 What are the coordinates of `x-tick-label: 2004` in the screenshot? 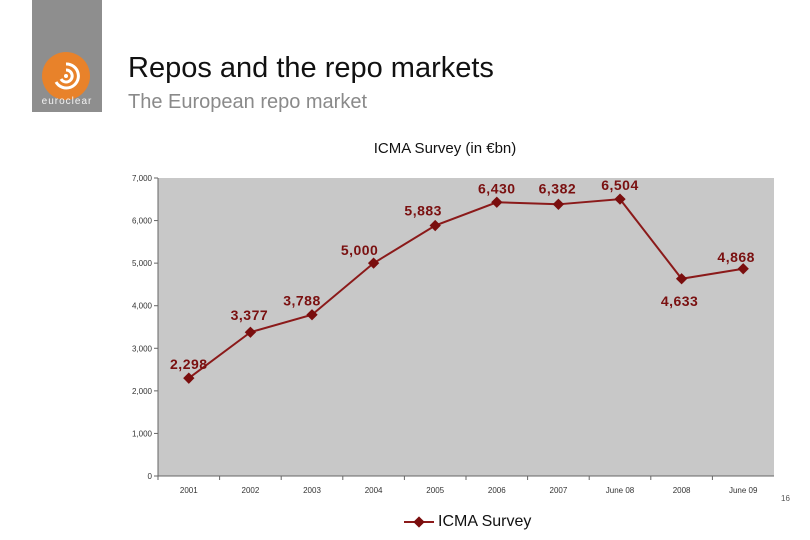 It's located at (374, 490).